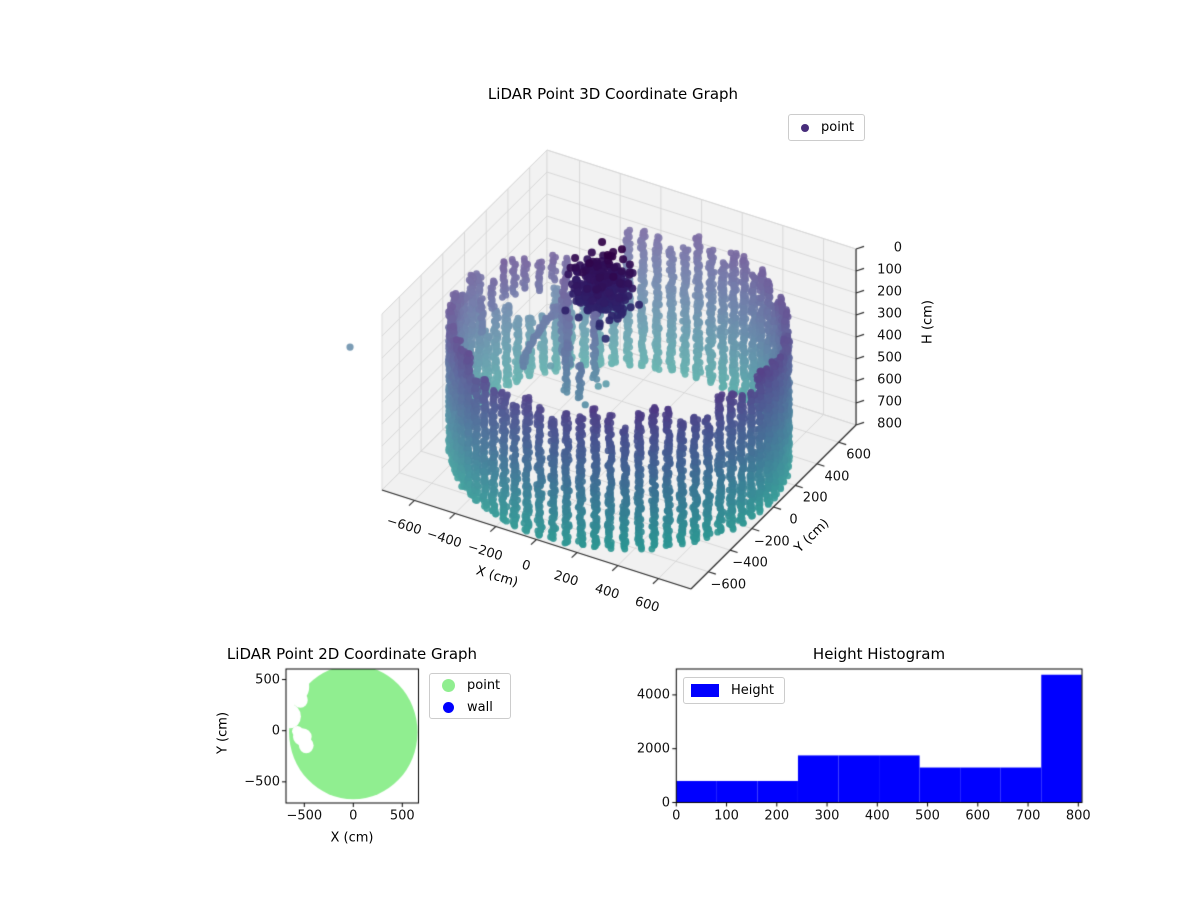 The height and width of the screenshot is (900, 1200). What do you see at coordinates (837, 477) in the screenshot?
I see `chart3d-y-tick-label: 400` at bounding box center [837, 477].